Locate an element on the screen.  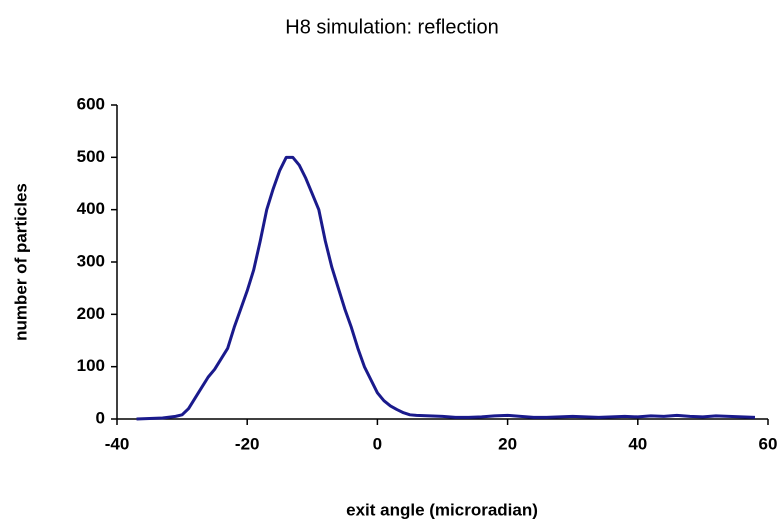
x-tick-label: 60 is located at coordinates (768, 443).